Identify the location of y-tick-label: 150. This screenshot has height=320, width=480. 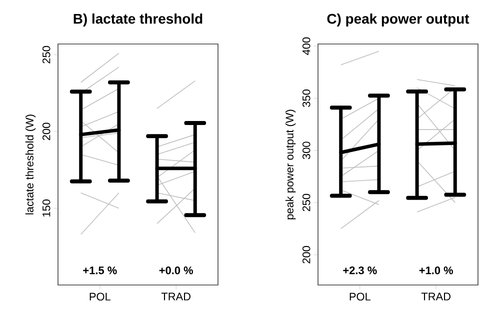
(46, 208).